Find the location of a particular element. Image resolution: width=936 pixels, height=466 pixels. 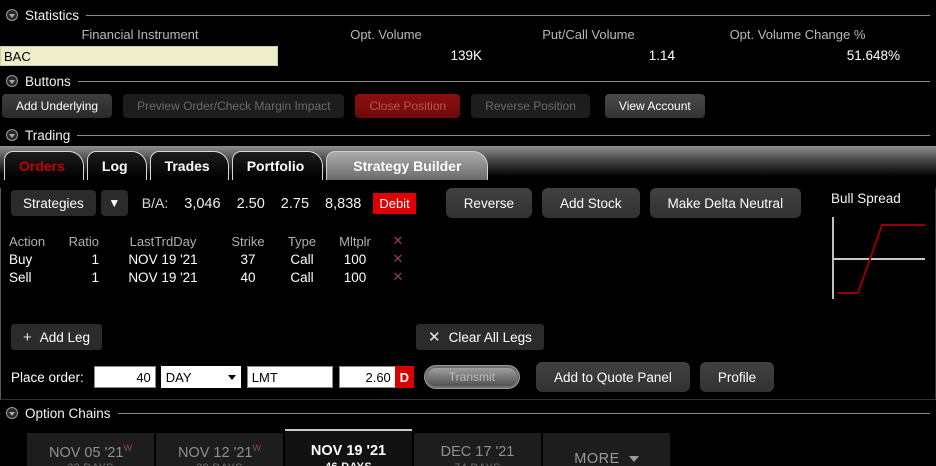

more-label: MORE is located at coordinates (597, 458).